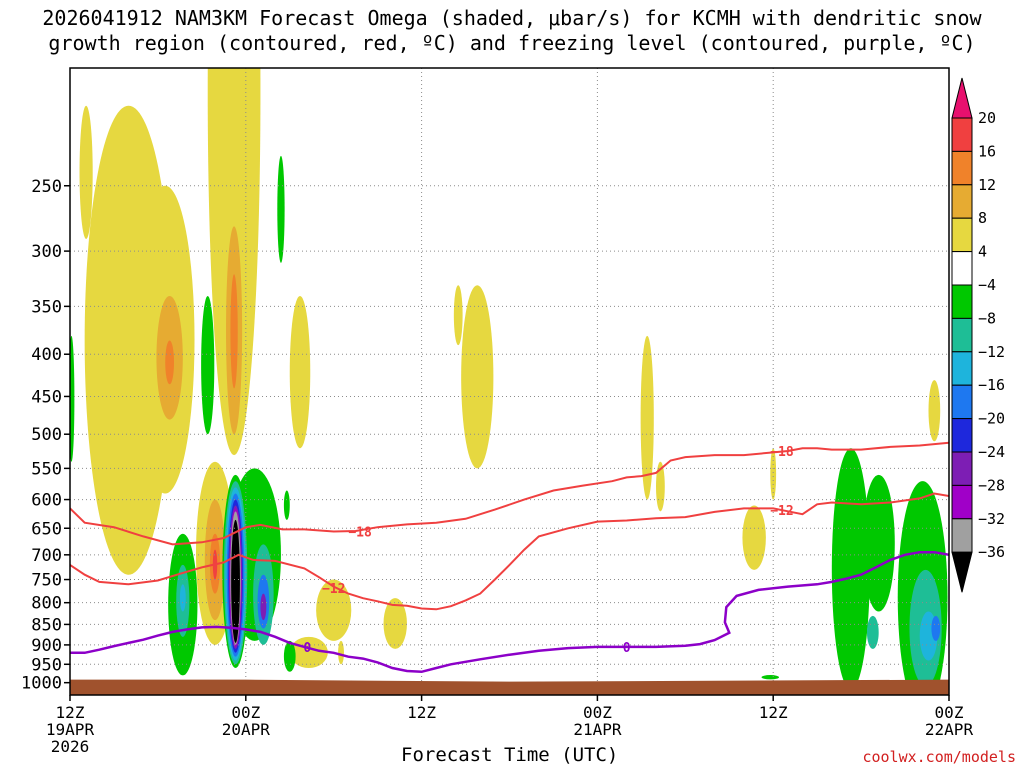  What do you see at coordinates (991, 385) in the screenshot?
I see `colorbar-label: −16` at bounding box center [991, 385].